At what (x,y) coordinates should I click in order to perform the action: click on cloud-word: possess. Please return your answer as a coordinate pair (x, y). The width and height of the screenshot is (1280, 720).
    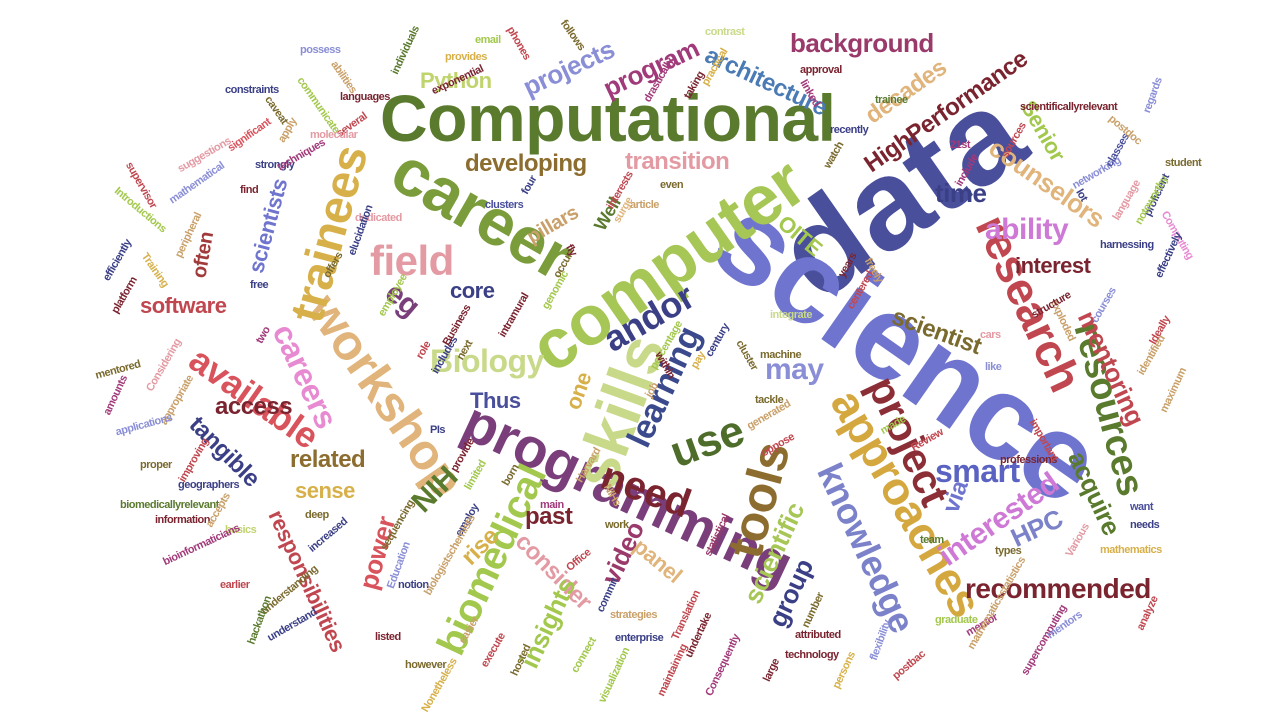
    Looking at the image, I should click on (320, 50).